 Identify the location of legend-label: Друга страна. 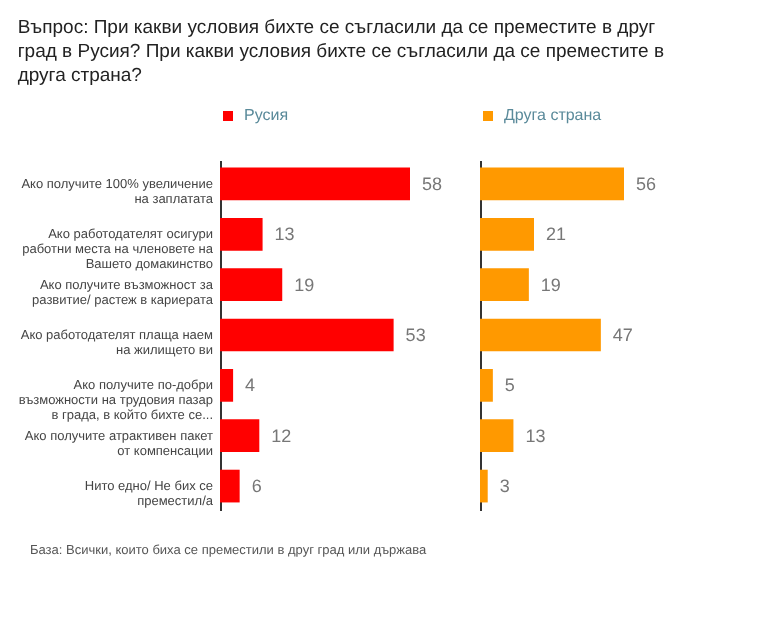
(553, 115).